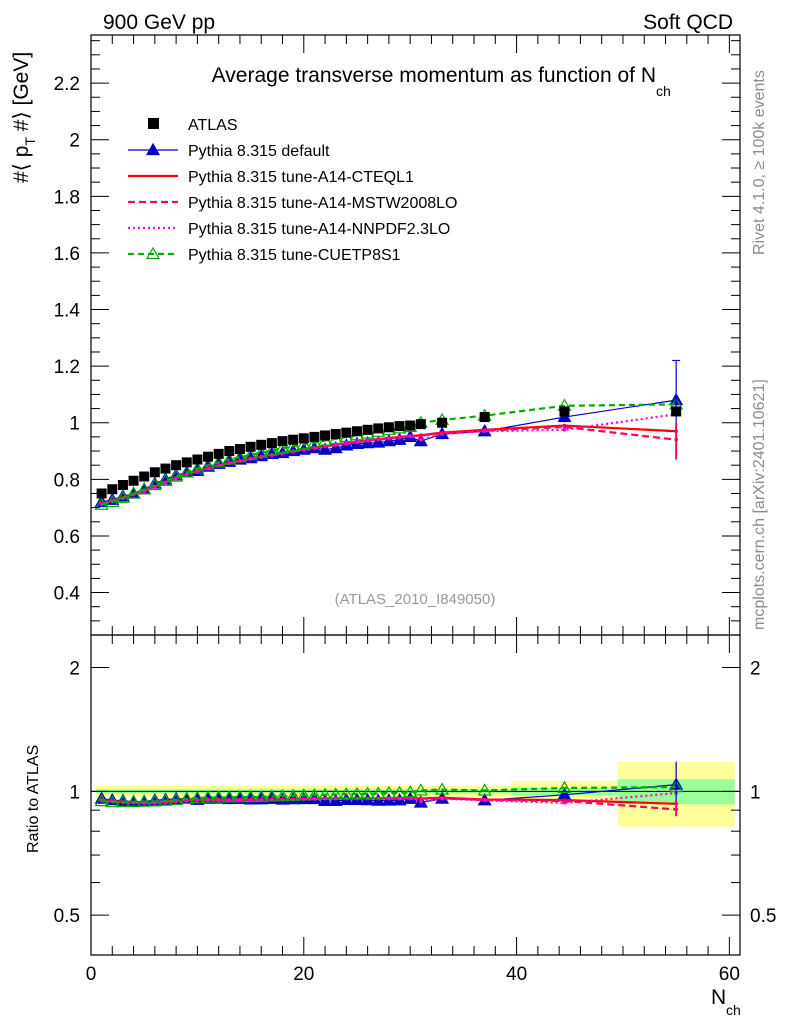  Describe the element at coordinates (91, 974) in the screenshot. I see `x-tick-label-0: 0` at that location.